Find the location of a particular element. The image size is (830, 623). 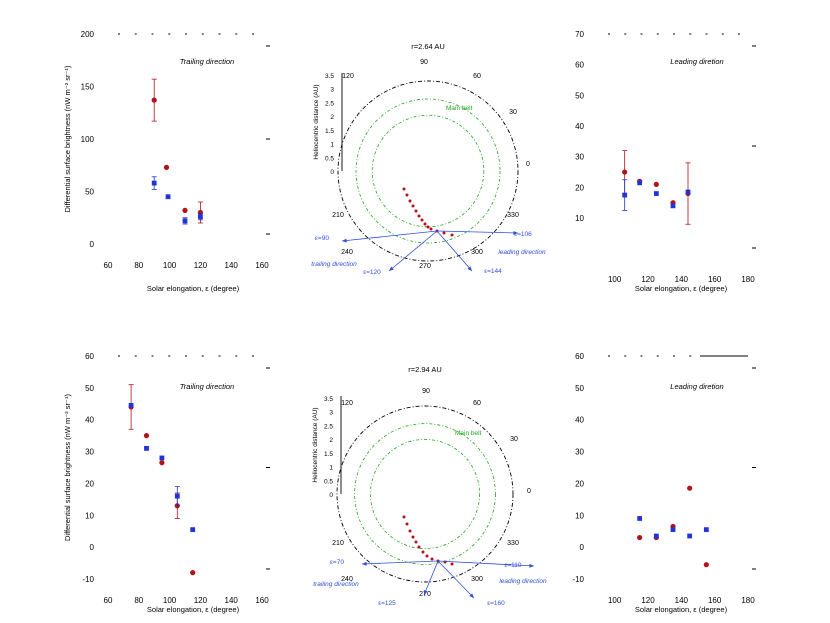

angle-label: 90 is located at coordinates (426, 391).